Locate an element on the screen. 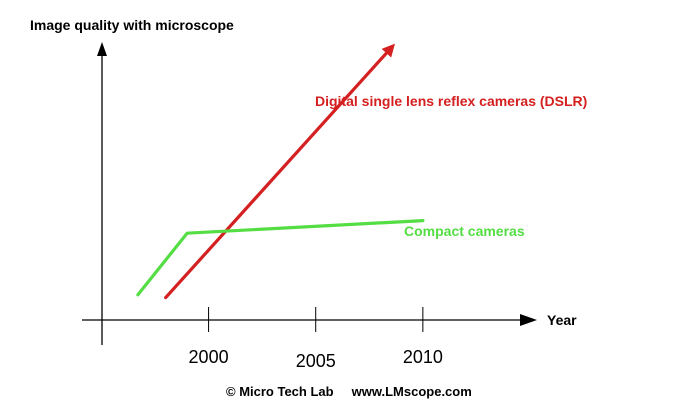 This screenshot has height=401, width=700. series-line-compact is located at coordinates (280, 258).